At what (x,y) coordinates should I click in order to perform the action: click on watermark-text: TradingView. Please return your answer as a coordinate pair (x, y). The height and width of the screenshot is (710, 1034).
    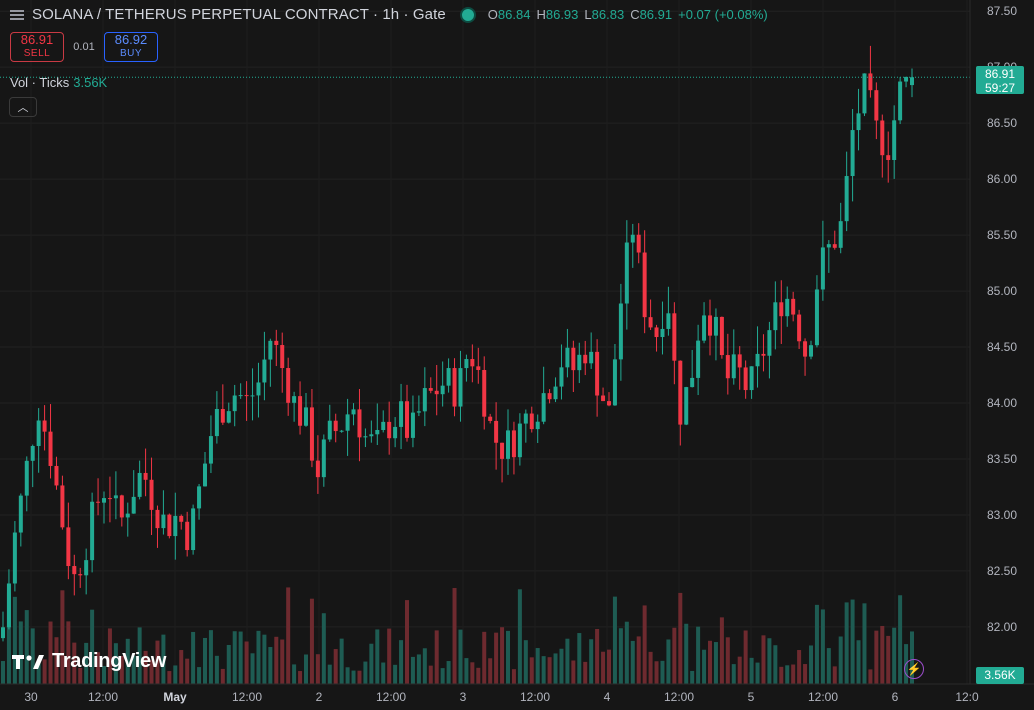
    Looking at the image, I should click on (109, 661).